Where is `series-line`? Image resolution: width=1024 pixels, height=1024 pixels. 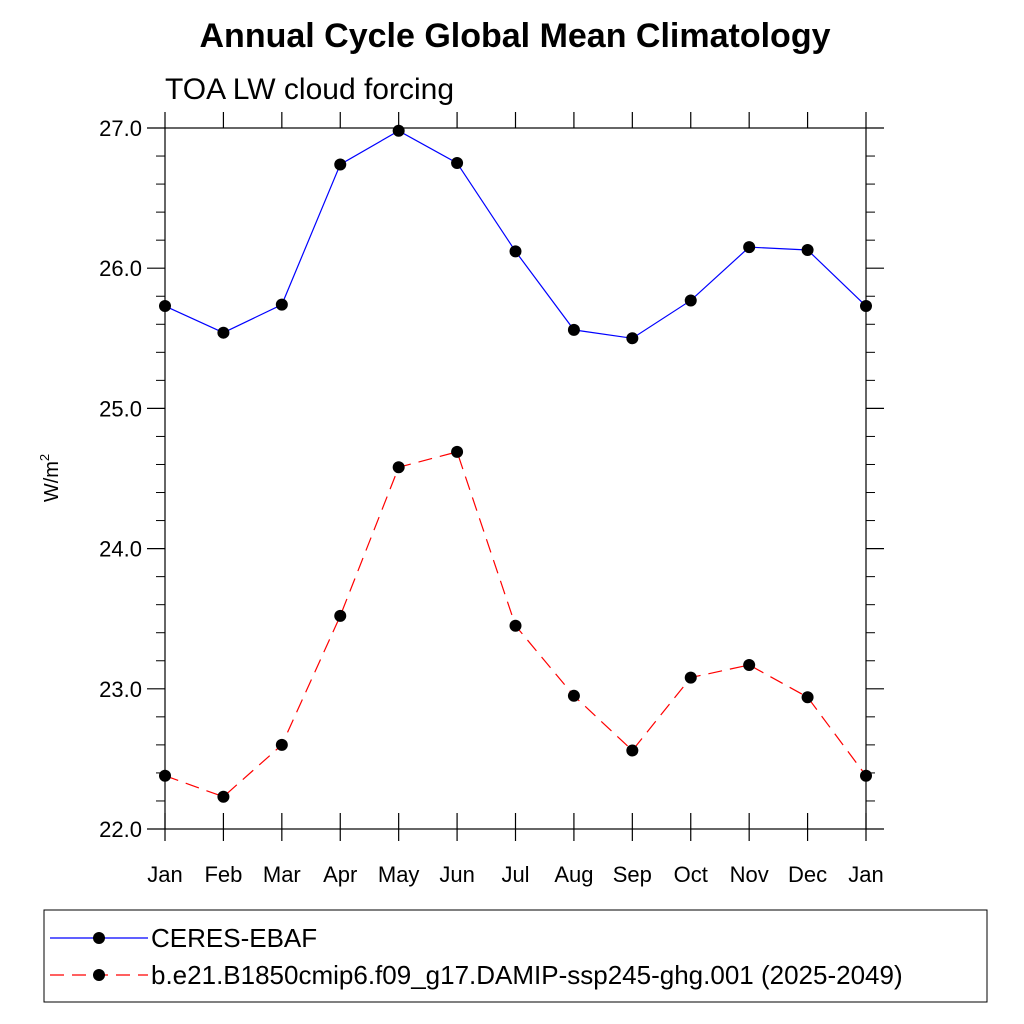
series-line is located at coordinates (515, 234).